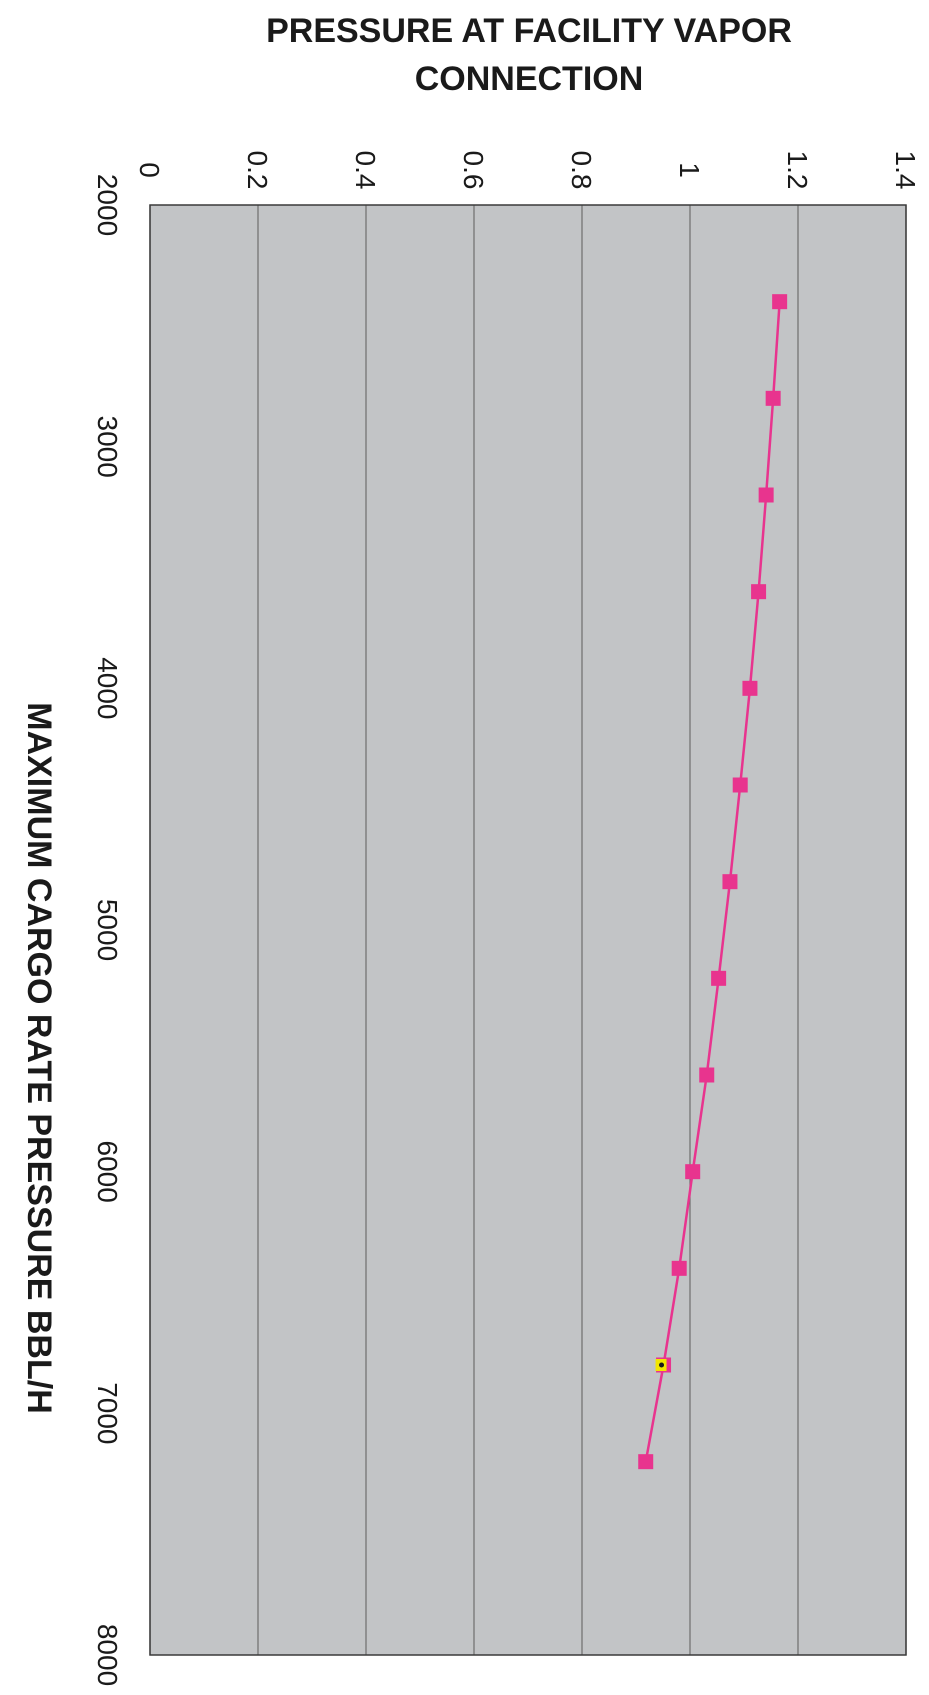 This screenshot has width=929, height=1695. What do you see at coordinates (905, 170) in the screenshot?
I see `y-tick-label-7: 1.4` at bounding box center [905, 170].